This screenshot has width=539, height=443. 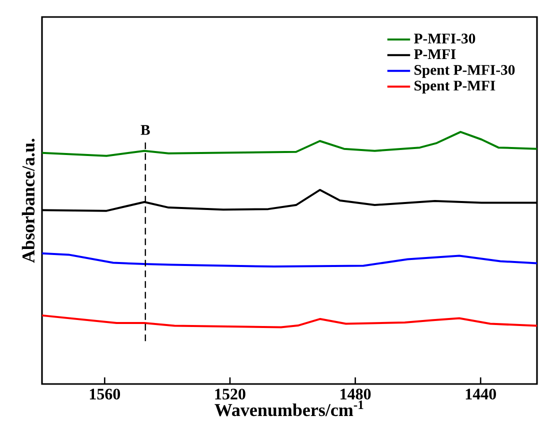 What do you see at coordinates (435, 54) in the screenshot?
I see `legend-label: P-MFI` at bounding box center [435, 54].